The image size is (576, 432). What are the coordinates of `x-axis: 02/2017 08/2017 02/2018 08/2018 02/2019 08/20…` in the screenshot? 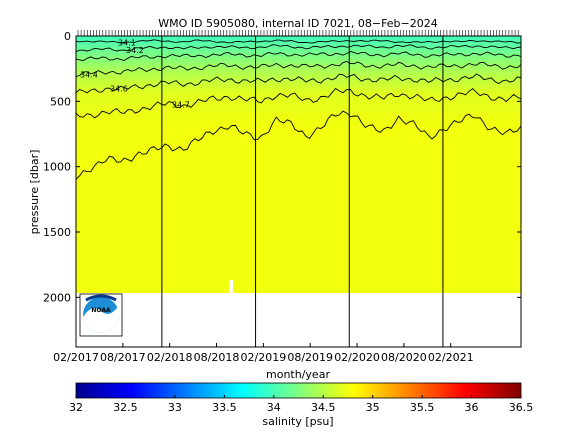 It's located at (263, 353).